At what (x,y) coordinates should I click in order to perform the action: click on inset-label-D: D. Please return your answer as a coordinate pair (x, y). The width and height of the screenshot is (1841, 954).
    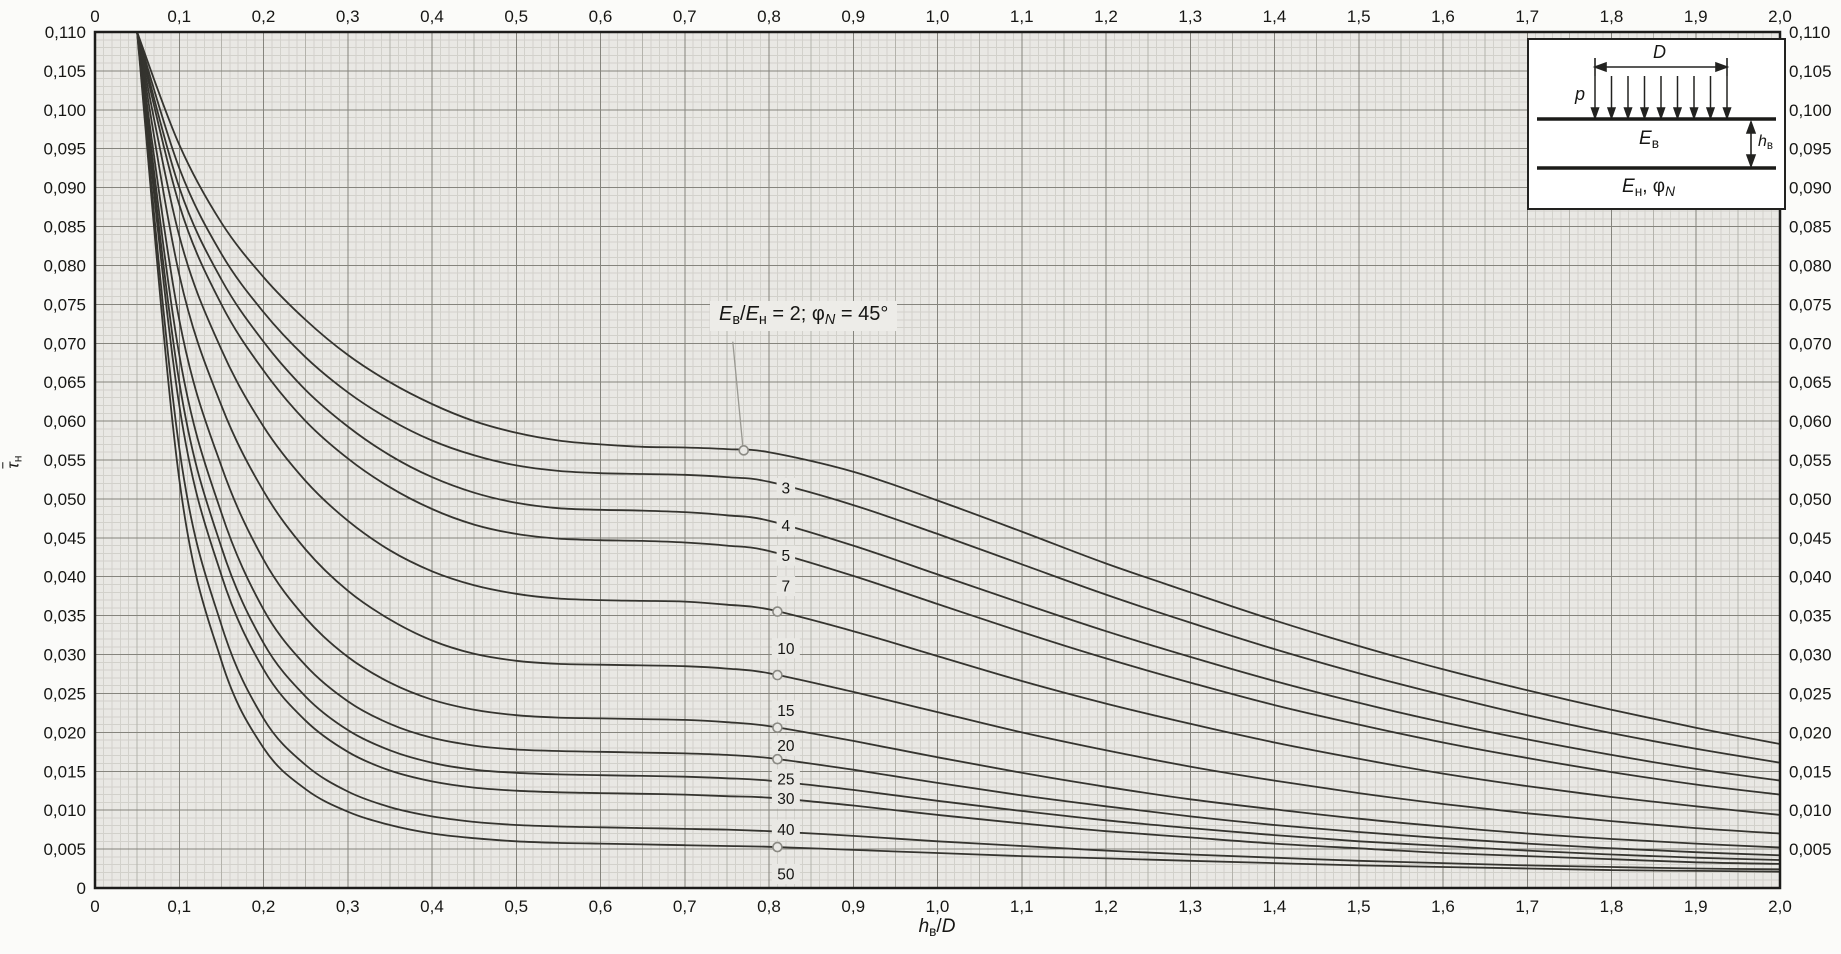
    Looking at the image, I should click on (1659, 52).